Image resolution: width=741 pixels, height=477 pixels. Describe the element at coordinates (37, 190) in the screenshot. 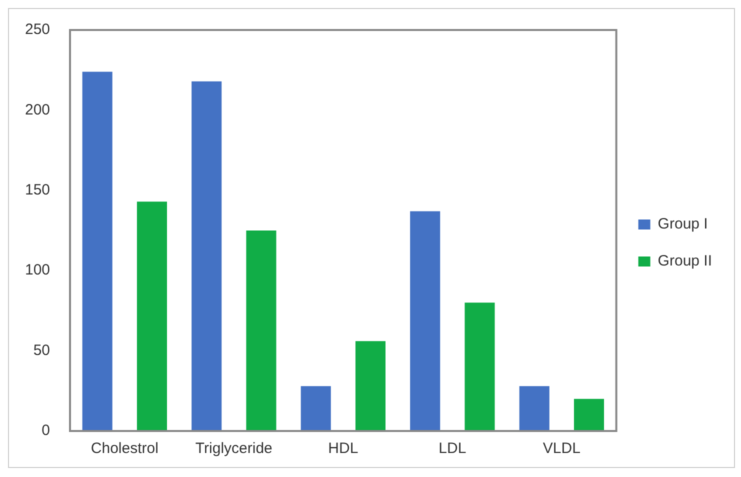

I see `y-tick-label: 150` at that location.